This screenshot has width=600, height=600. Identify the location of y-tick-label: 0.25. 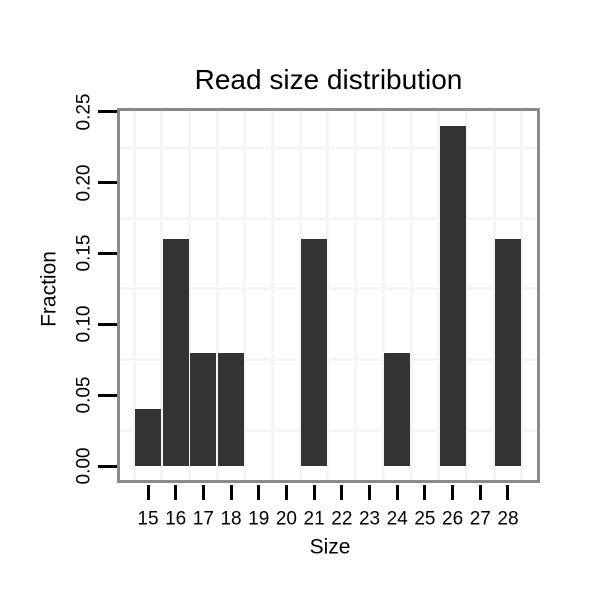
(84, 112).